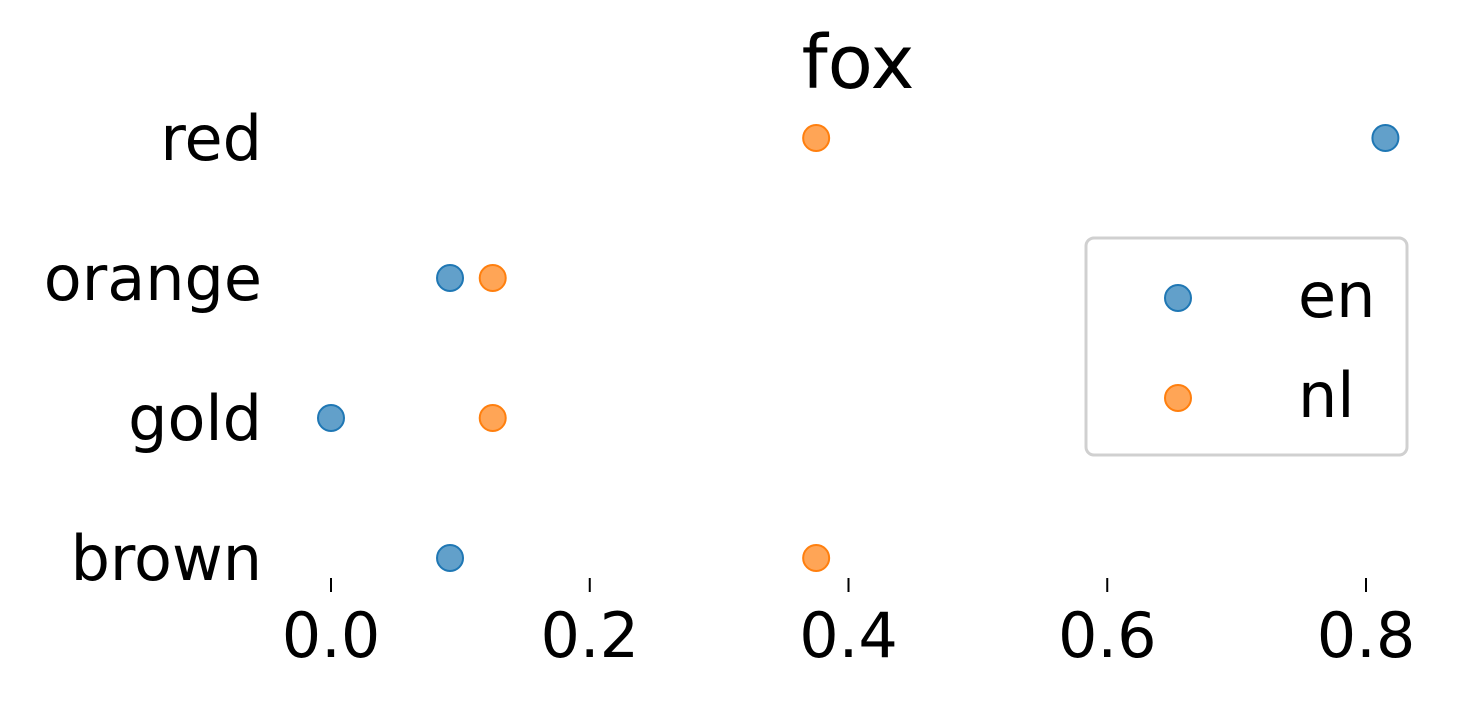  What do you see at coordinates (1246, 346) in the screenshot?
I see `legend: en nl` at bounding box center [1246, 346].